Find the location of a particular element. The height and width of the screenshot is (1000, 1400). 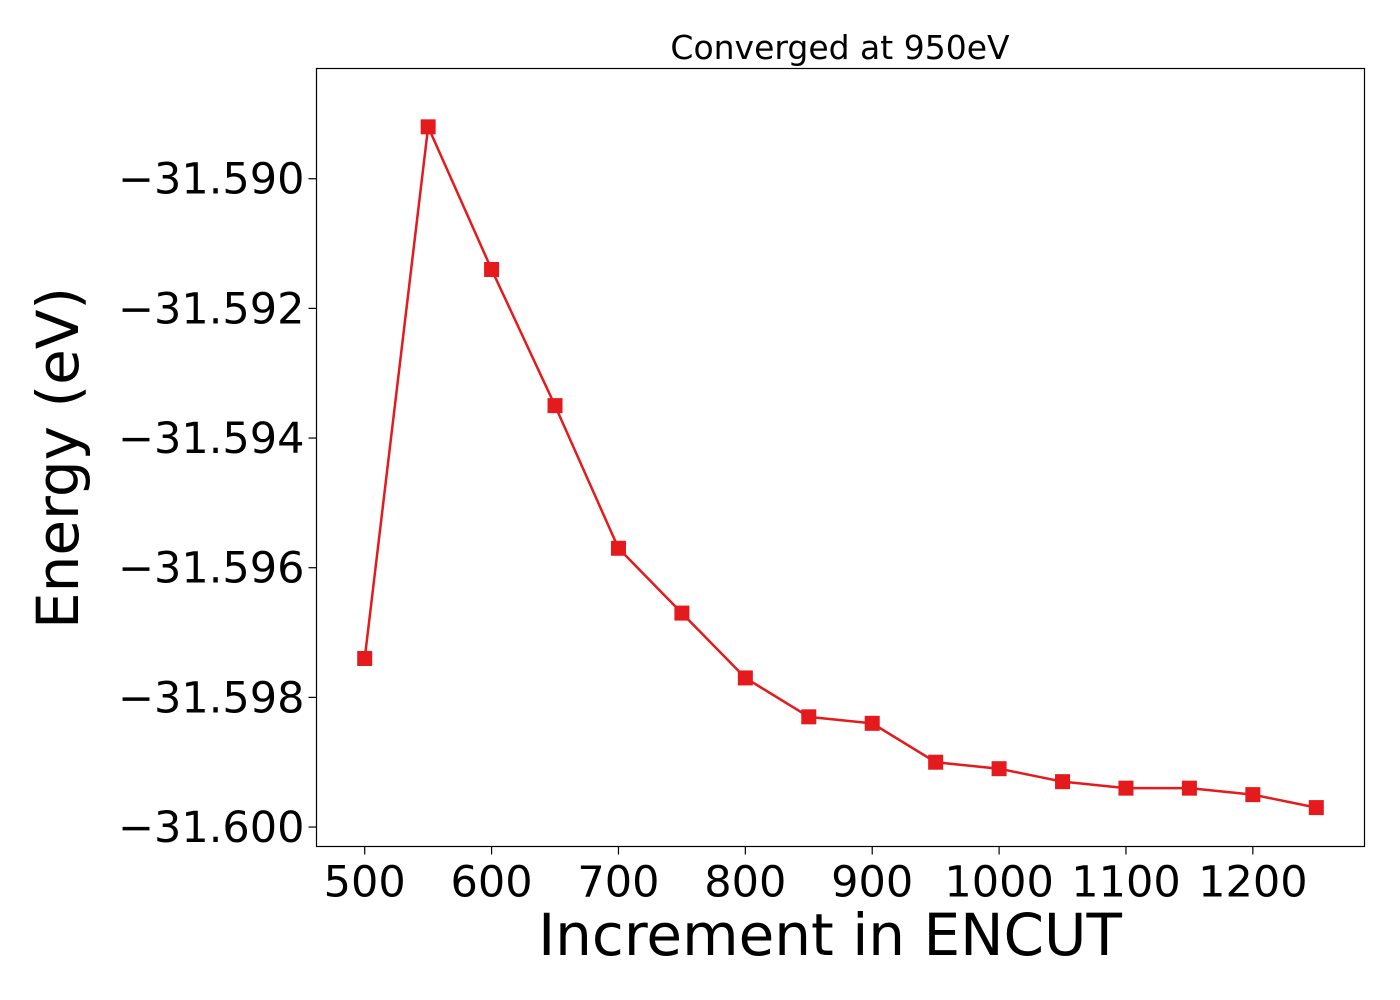

x-tick-label: 1200 is located at coordinates (1252, 883).